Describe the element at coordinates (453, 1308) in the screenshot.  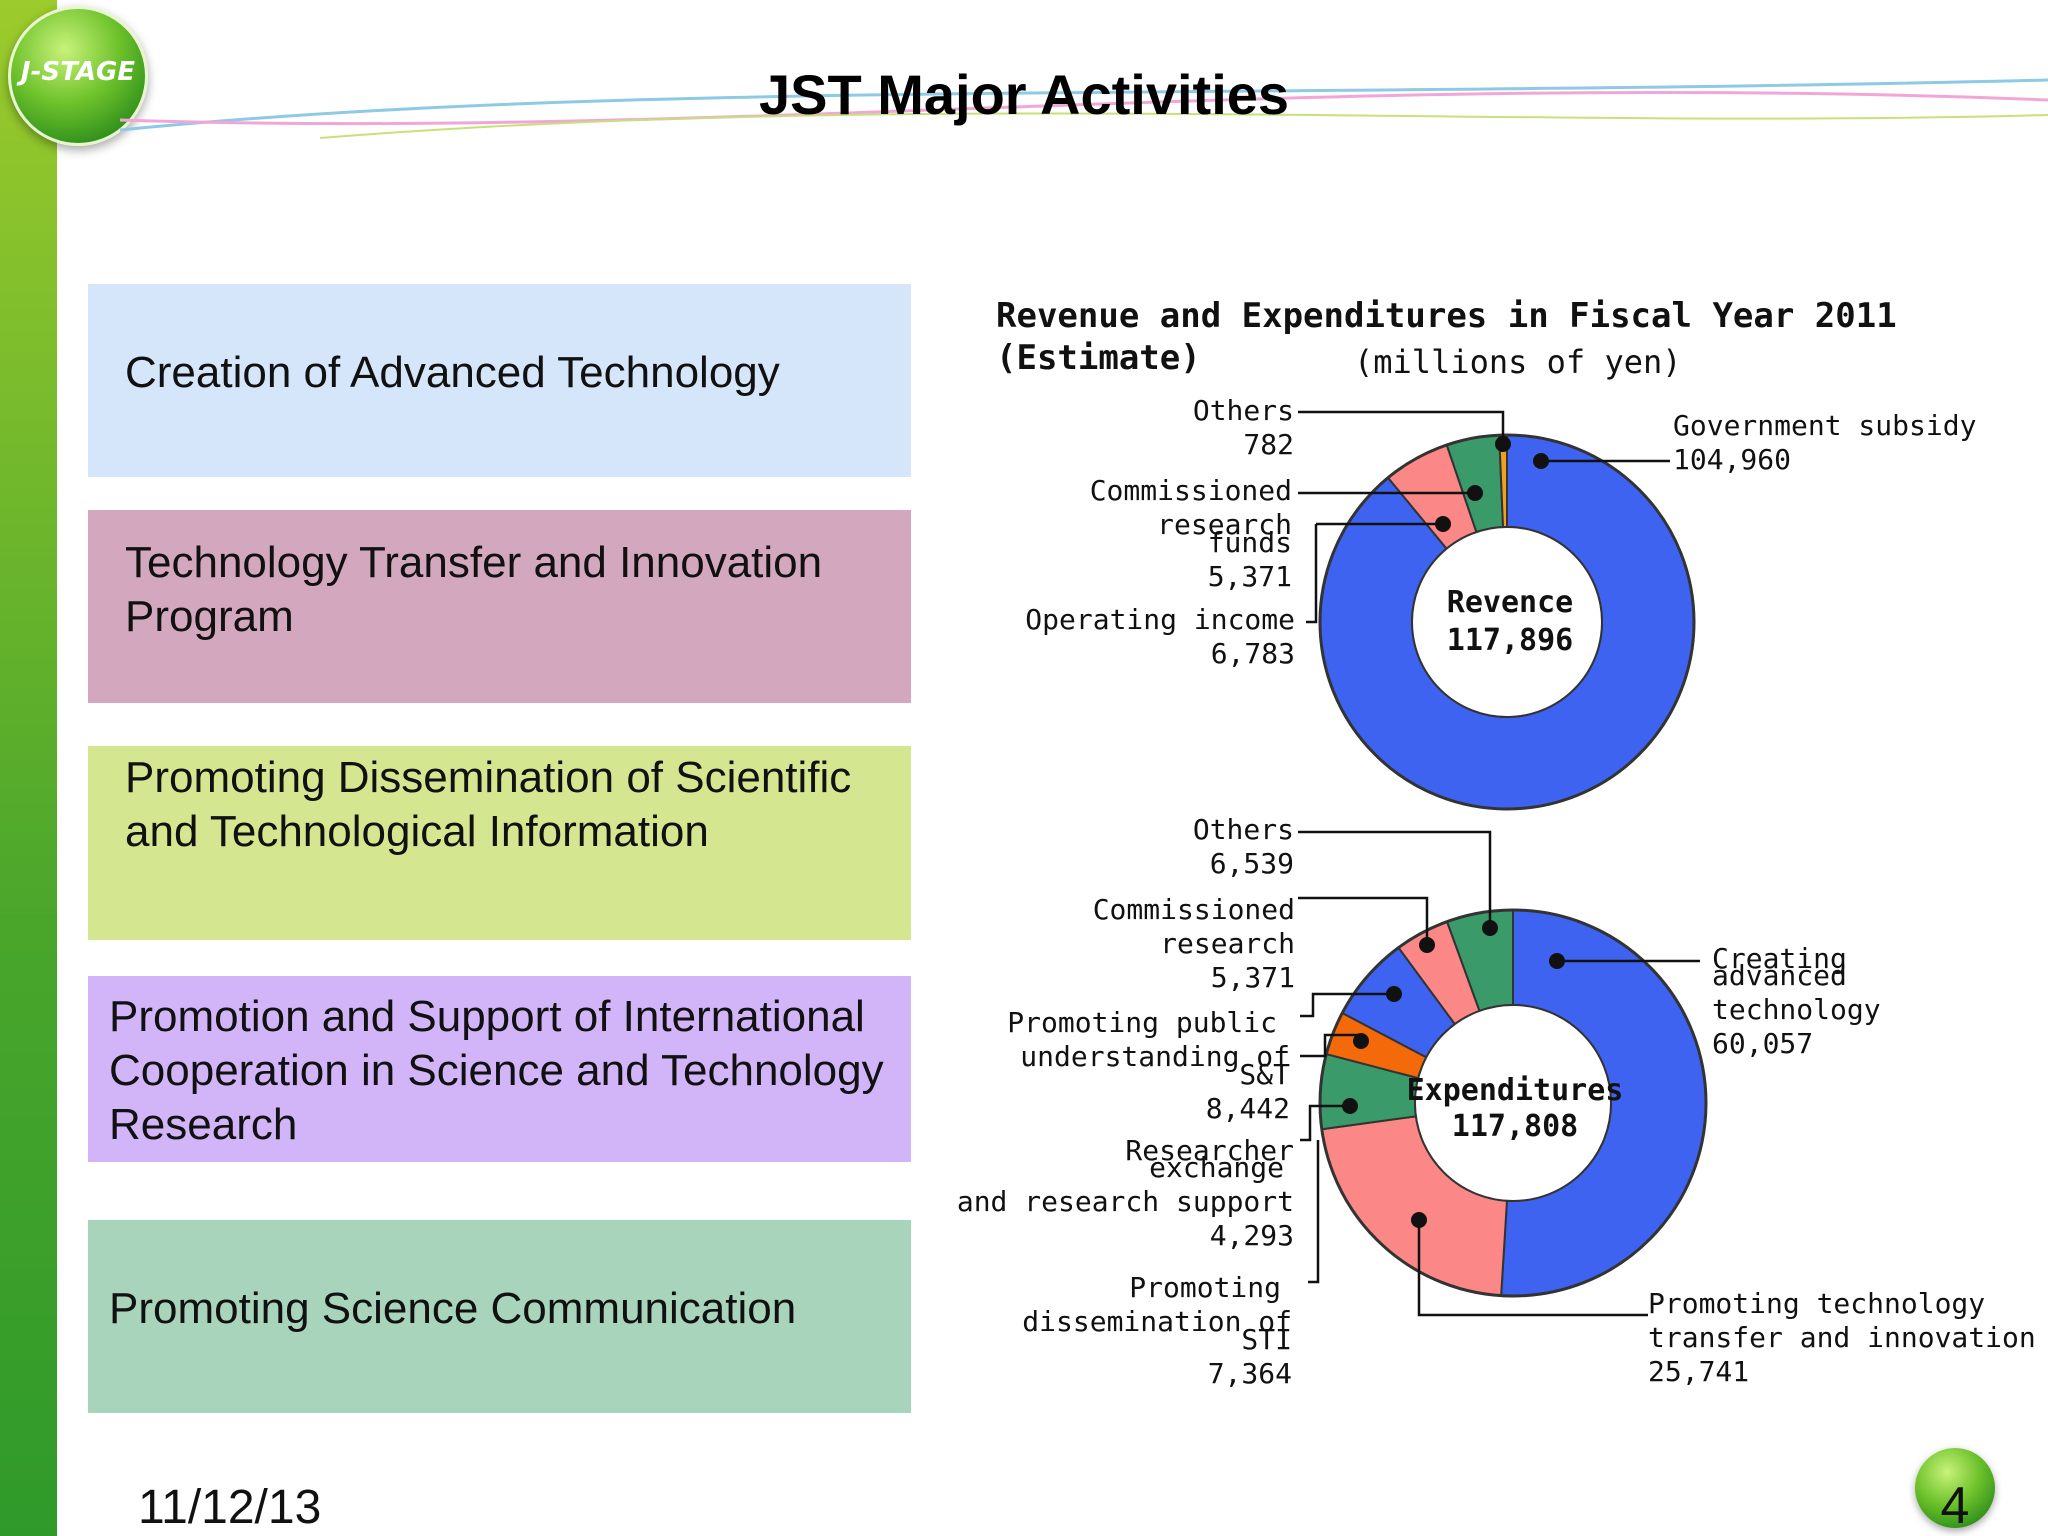
I see `activity-label: Promoting Science Communication` at that location.